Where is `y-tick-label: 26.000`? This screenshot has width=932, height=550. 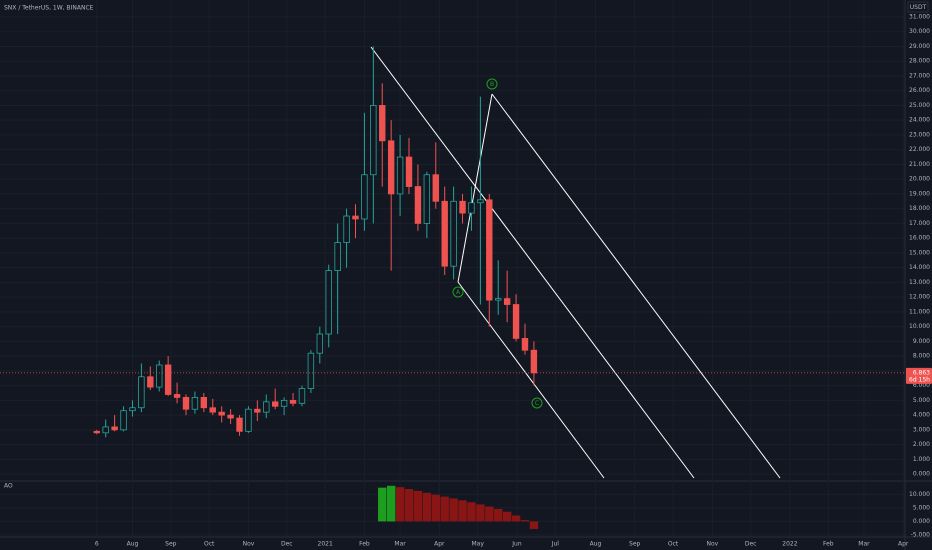
y-tick-label: 26.000 is located at coordinates (919, 90).